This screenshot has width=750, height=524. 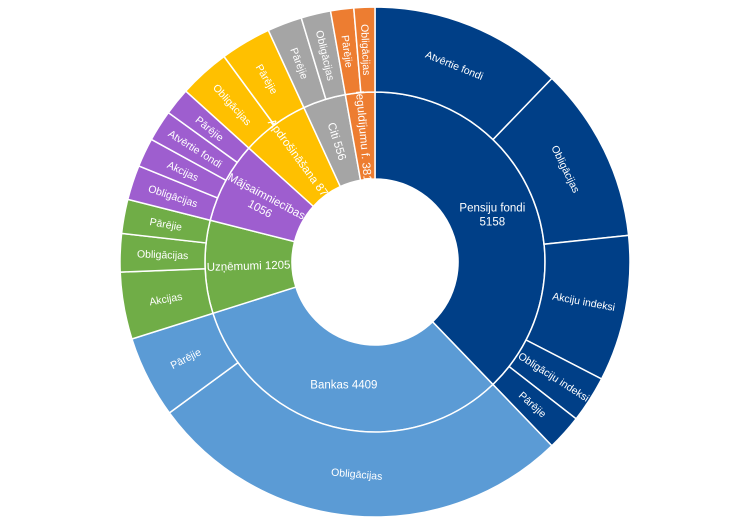 I want to click on outer-segment-ieguldijumu-f-obligacijas, so click(x=364, y=50).